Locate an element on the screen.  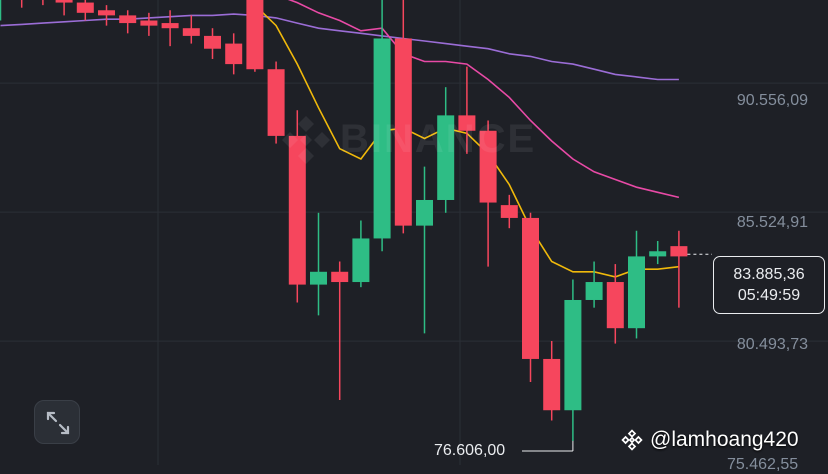
expand-button is located at coordinates (57, 422).